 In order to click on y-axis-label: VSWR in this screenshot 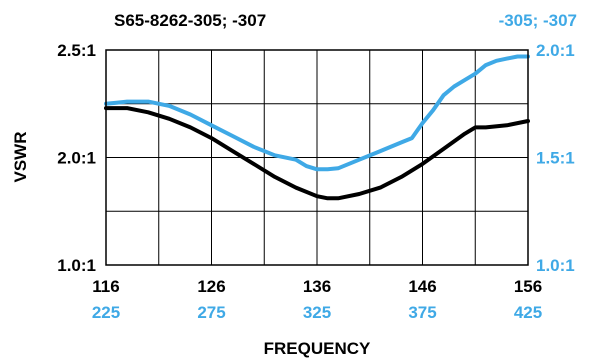, I will do `click(20, 157)`.